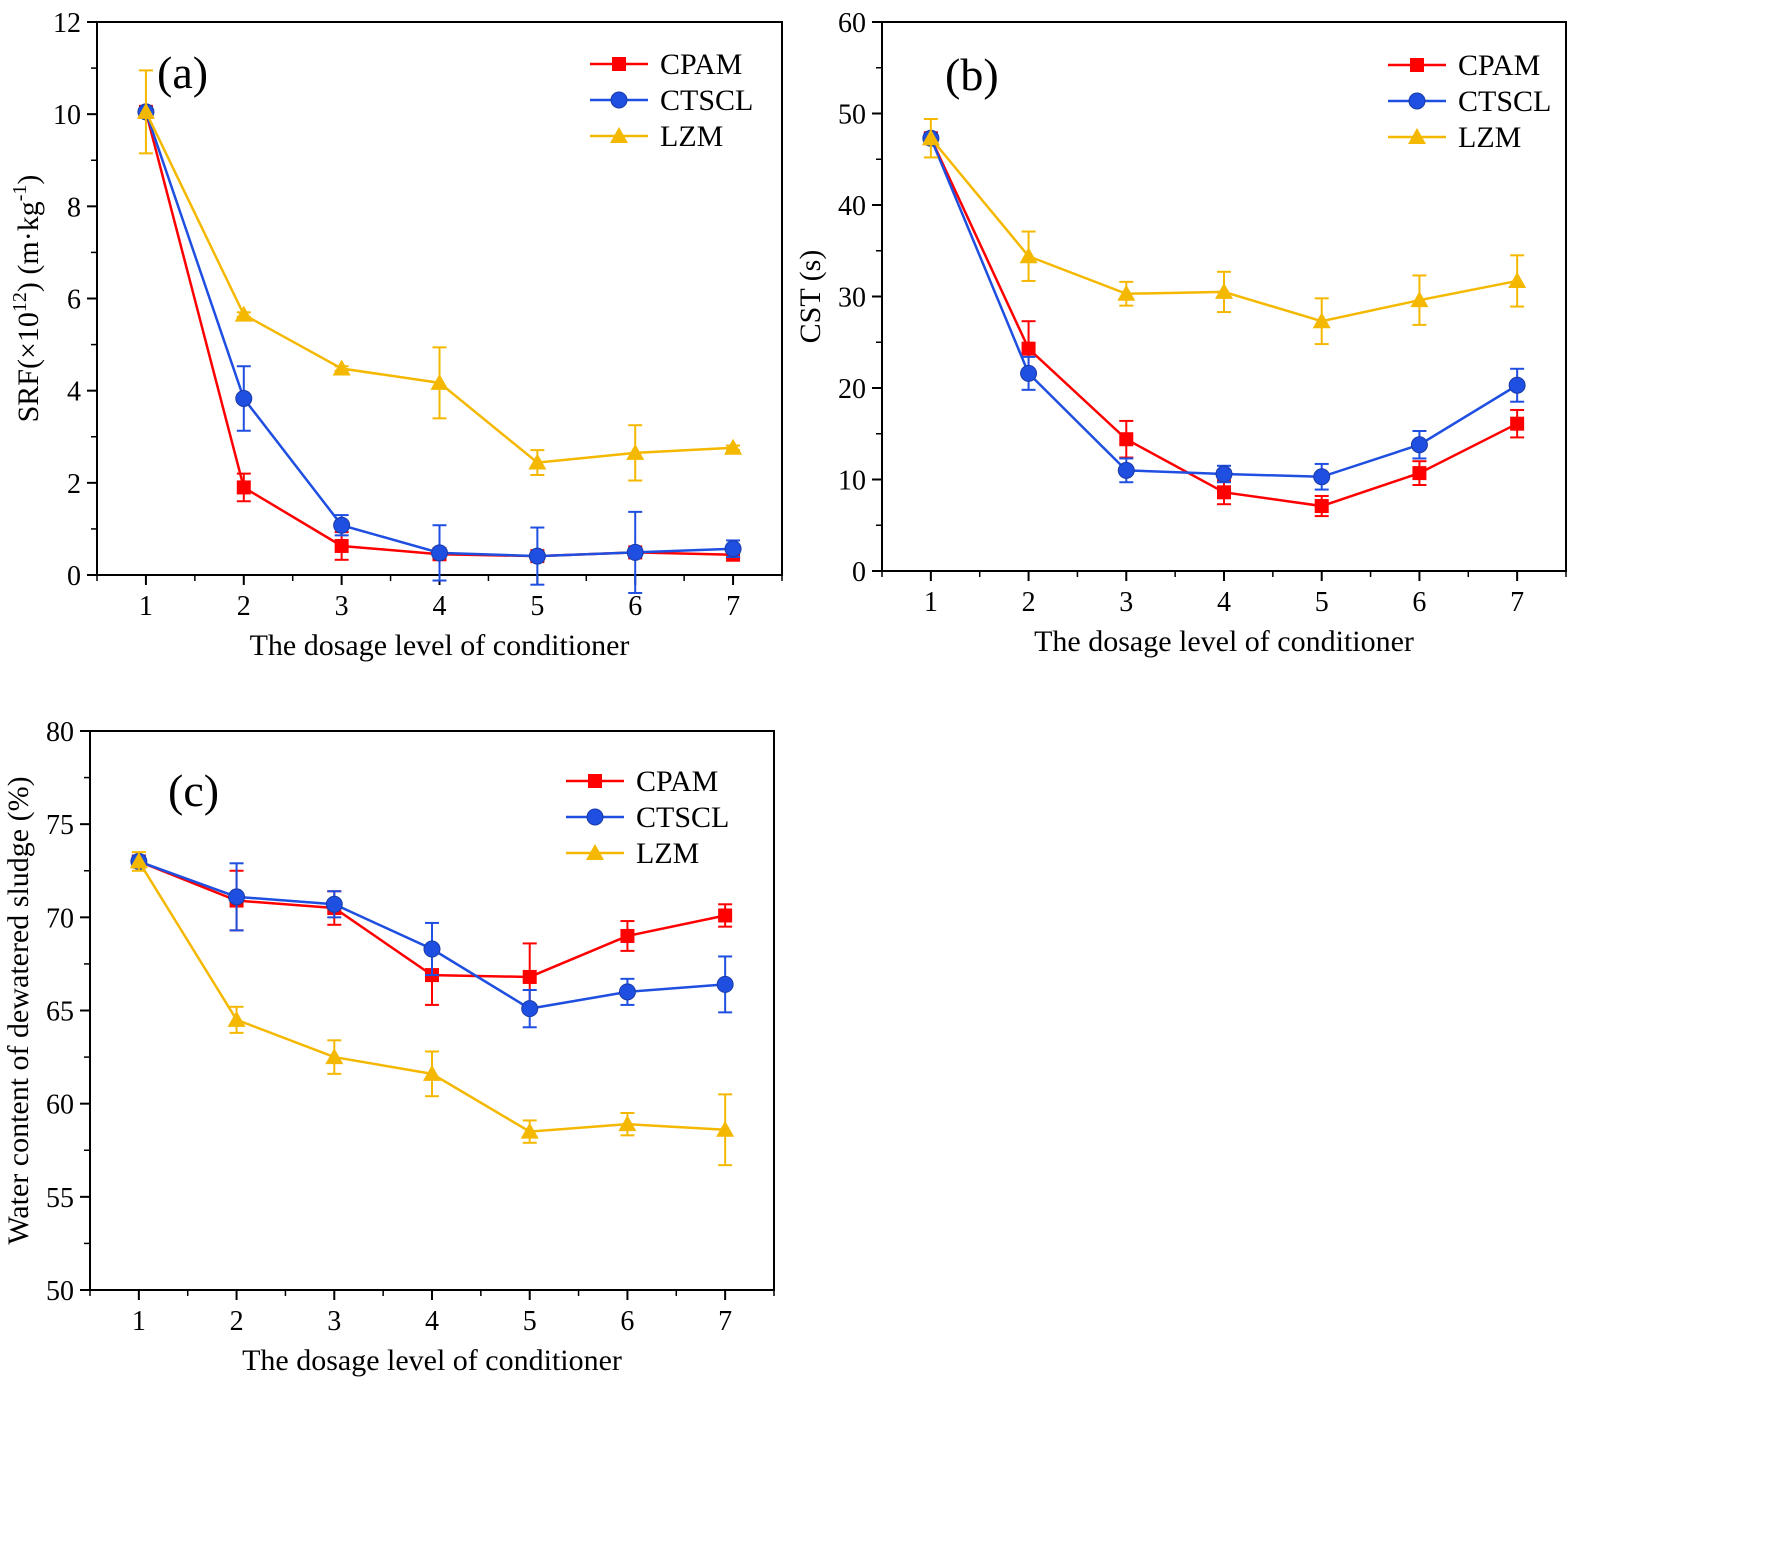 This screenshot has height=1549, width=1772. What do you see at coordinates (28, 367) in the screenshot?
I see `y-axis-title-part: SRF(×10` at bounding box center [28, 367].